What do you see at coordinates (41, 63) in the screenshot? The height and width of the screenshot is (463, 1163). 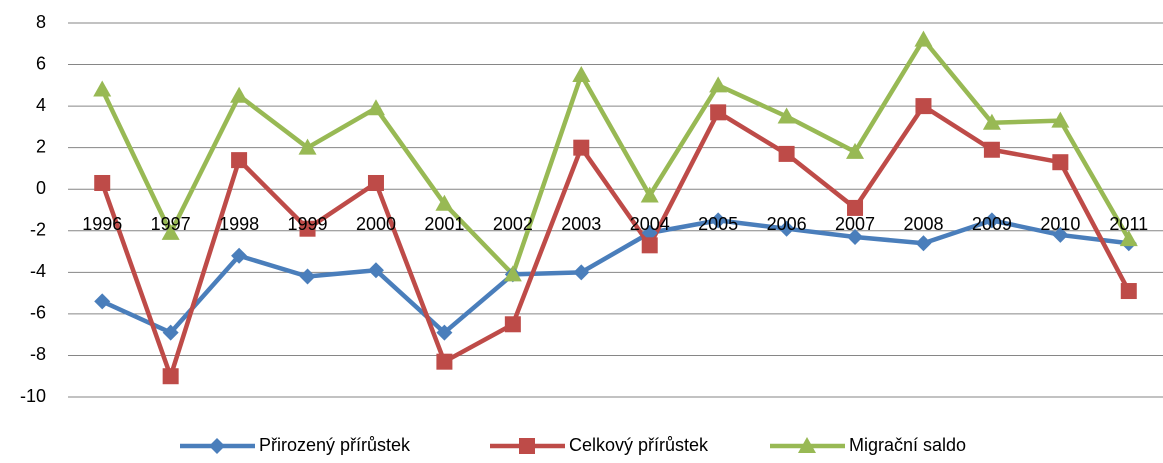 I see `y-tick-label: 6` at bounding box center [41, 63].